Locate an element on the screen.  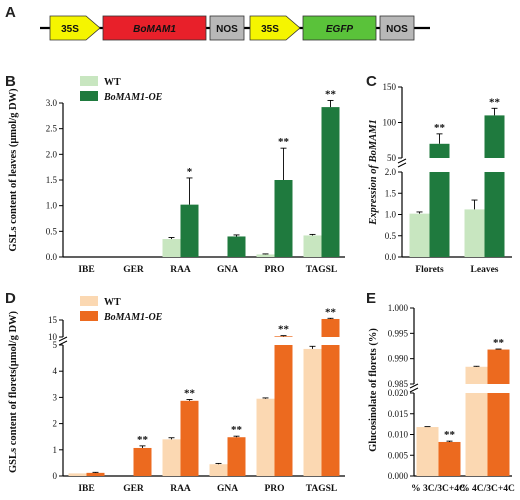
chart-b-category-0: IBE is located at coordinates (86, 270).